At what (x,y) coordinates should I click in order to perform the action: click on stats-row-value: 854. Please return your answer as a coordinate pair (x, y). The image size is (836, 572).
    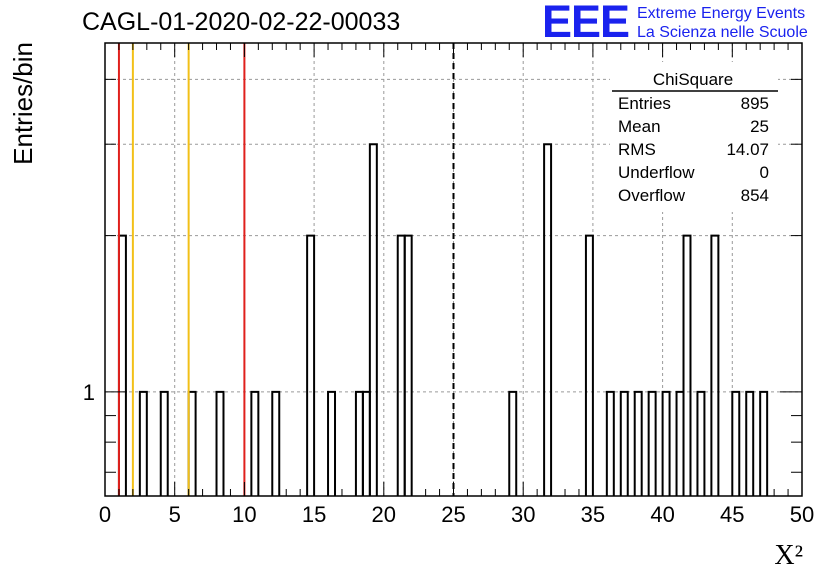
    Looking at the image, I should click on (755, 195).